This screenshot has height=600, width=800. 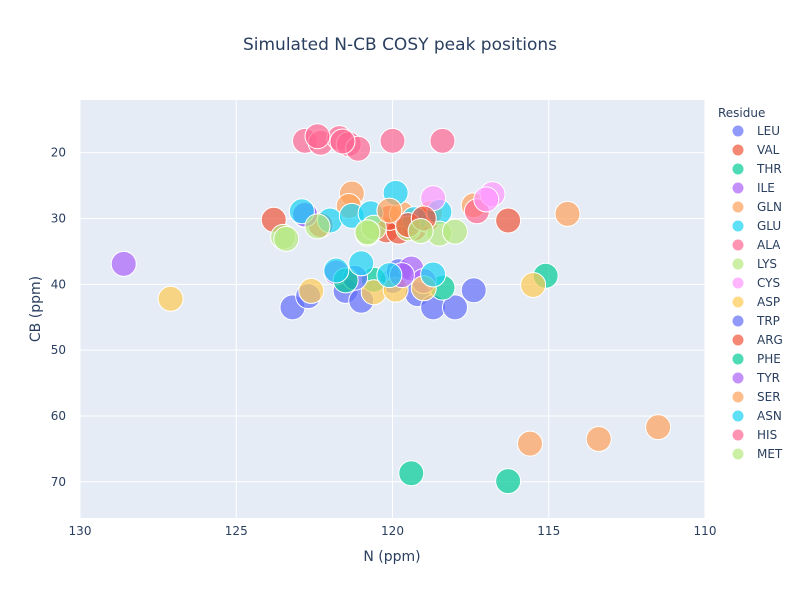 What do you see at coordinates (754, 264) in the screenshot?
I see `legend-item-lys: LYS` at bounding box center [754, 264].